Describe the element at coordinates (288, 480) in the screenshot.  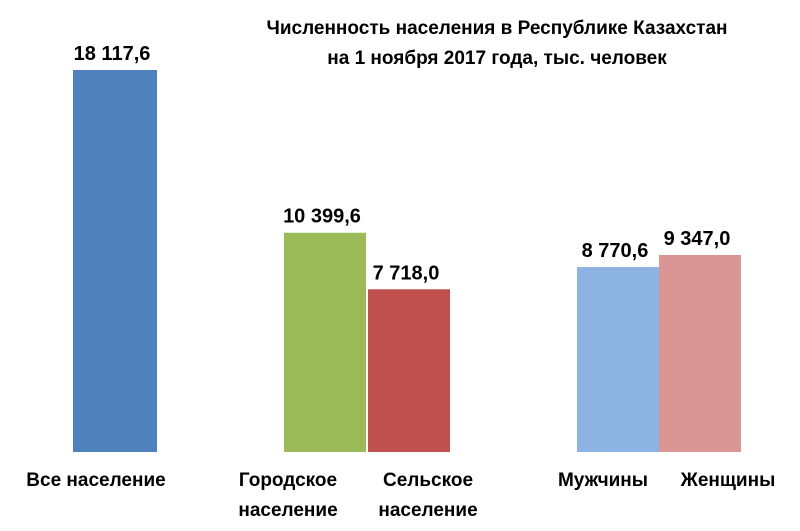
I see `category-label-1-line-0: Городское` at that location.